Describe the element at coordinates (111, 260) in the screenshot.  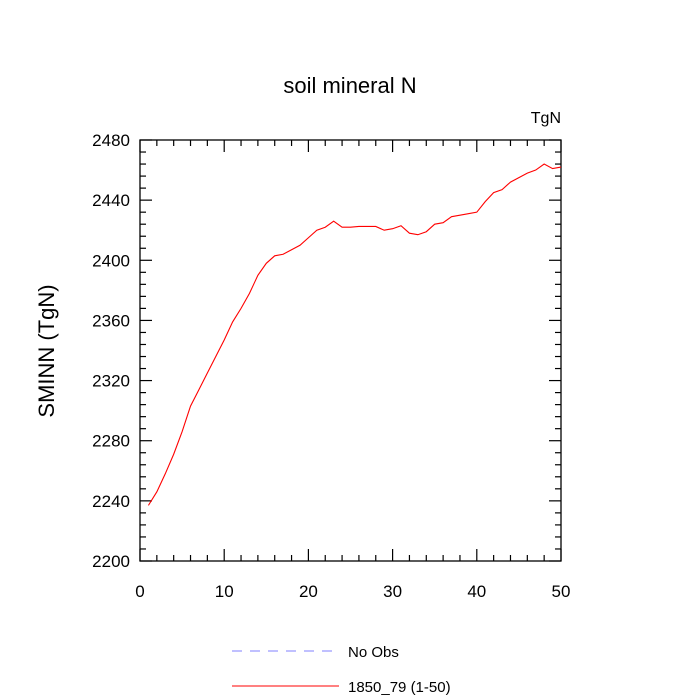
I see `y-tick-label: 2400` at that location.